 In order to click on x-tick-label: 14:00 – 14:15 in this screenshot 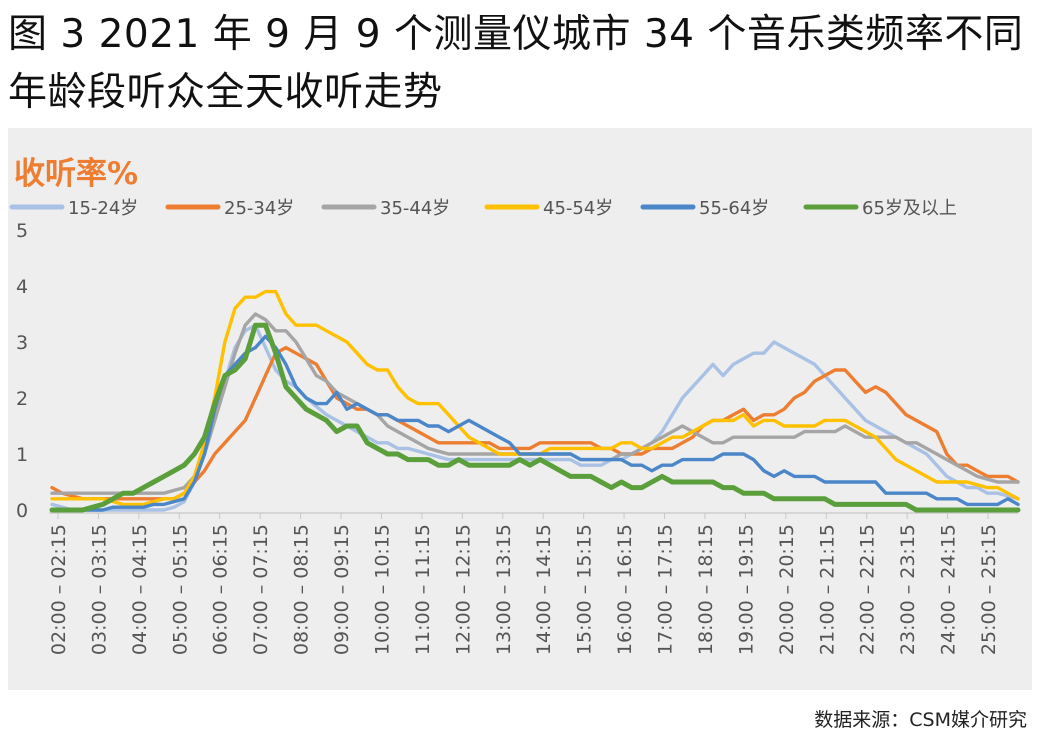, I will do `click(544, 589)`.